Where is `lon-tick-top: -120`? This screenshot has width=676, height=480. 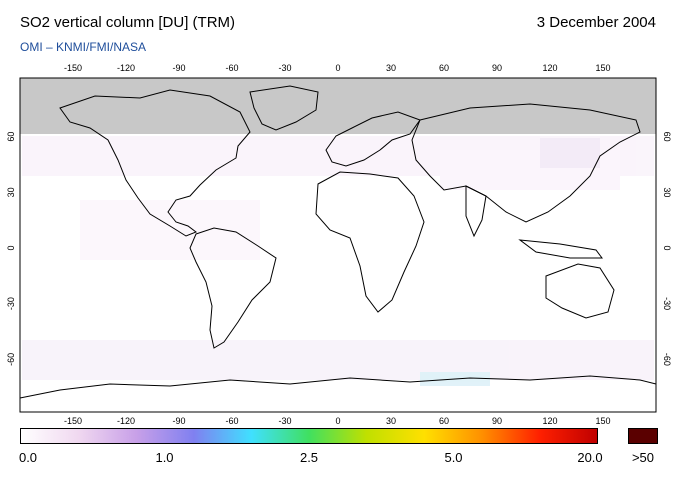 lon-tick-top: -120 is located at coordinates (126, 68).